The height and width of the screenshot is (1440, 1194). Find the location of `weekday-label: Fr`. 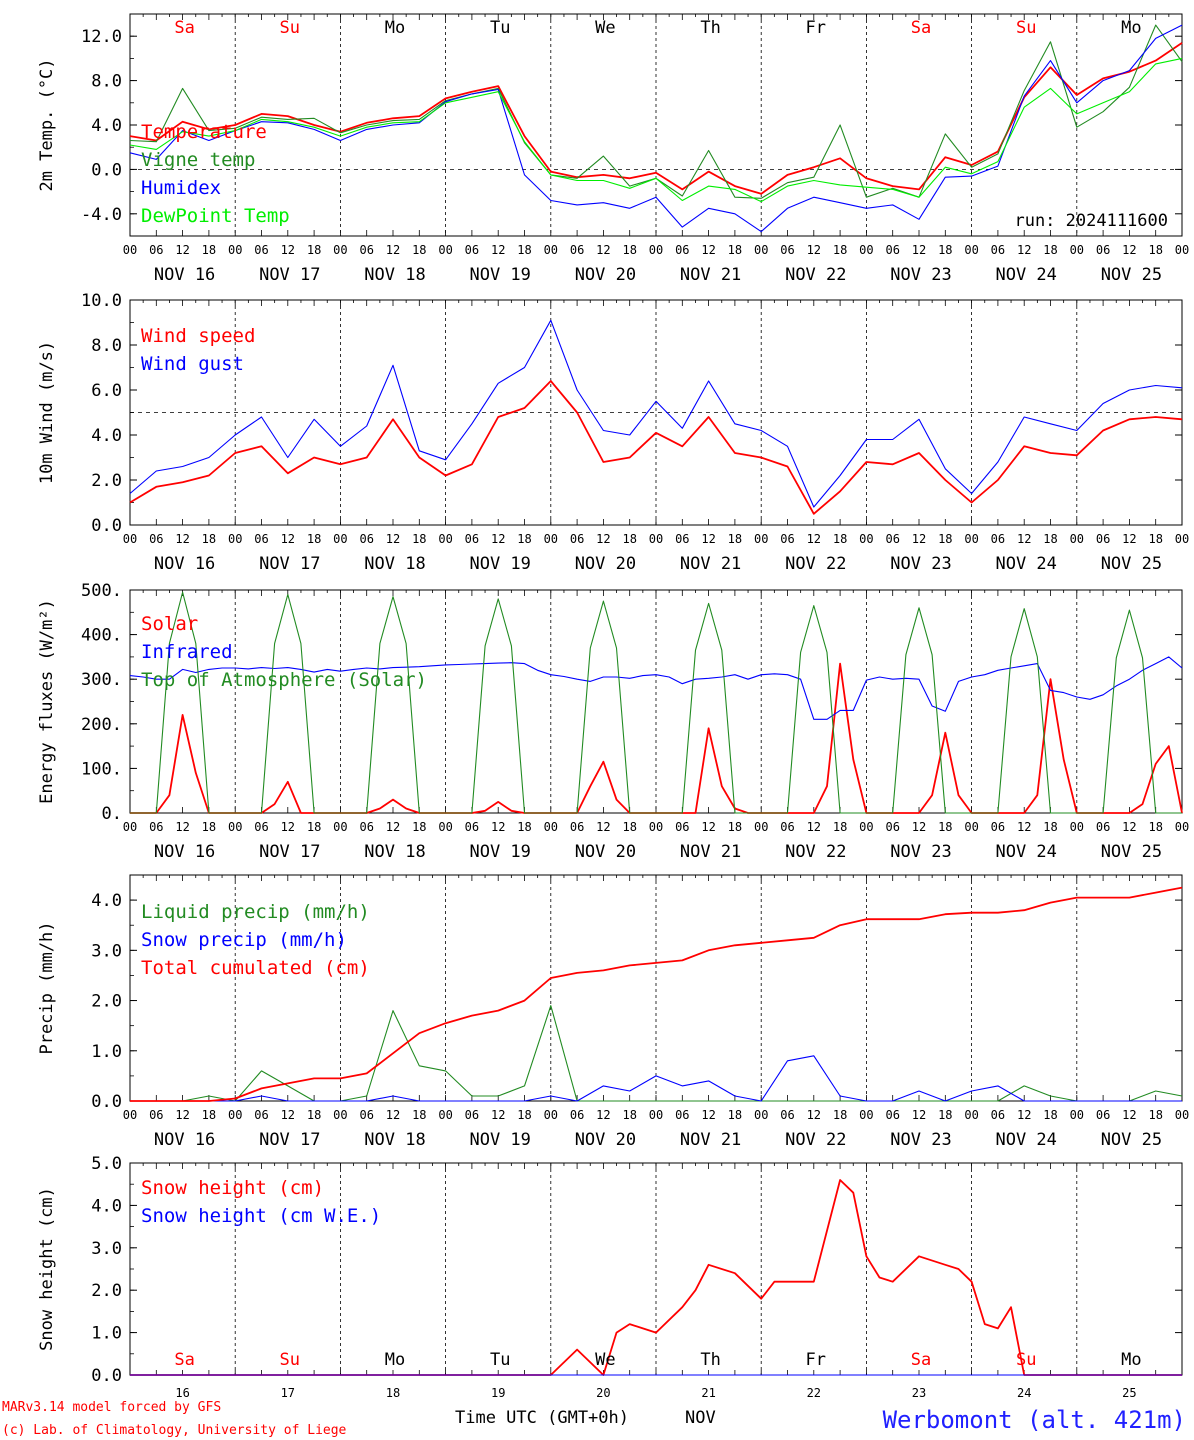

weekday-label: Fr is located at coordinates (816, 28).